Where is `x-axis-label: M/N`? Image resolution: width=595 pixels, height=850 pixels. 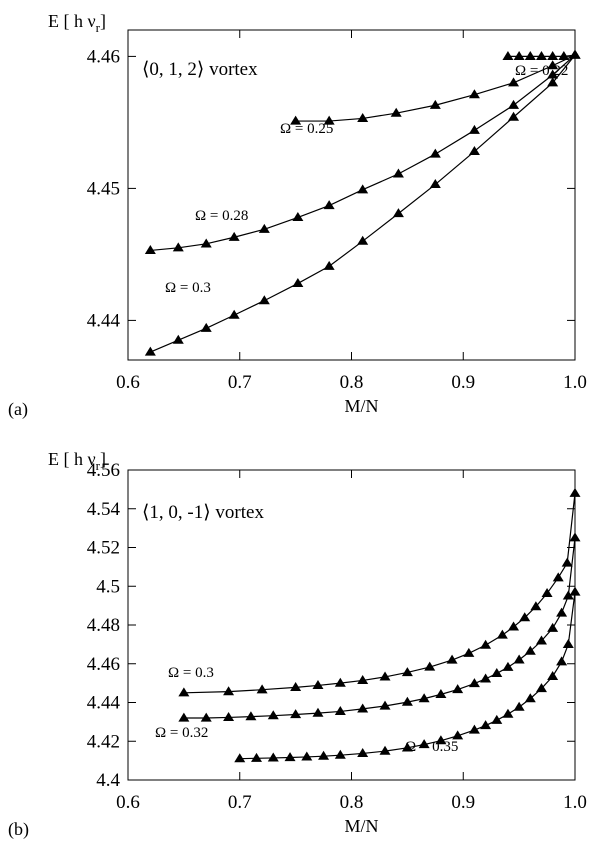
x-axis-label: M/N is located at coordinates (361, 826).